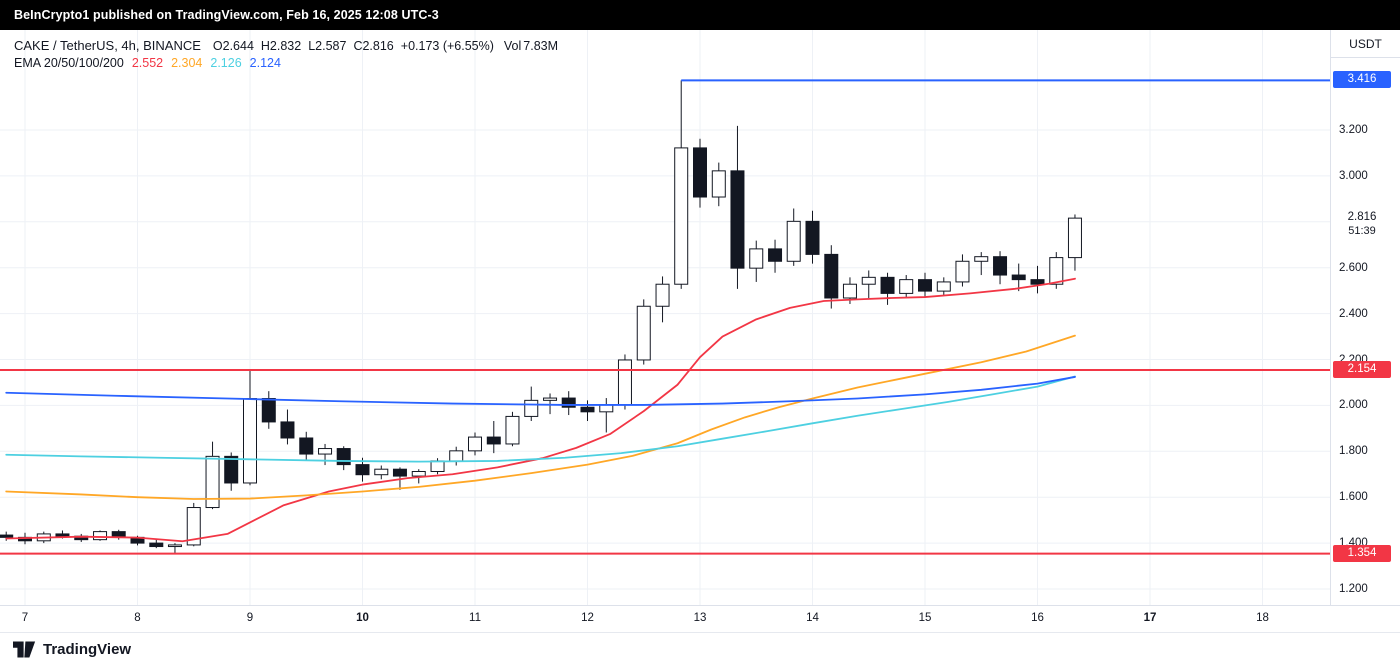  Describe the element at coordinates (700, 649) in the screenshot. I see `footer-bar: TradingView` at that location.